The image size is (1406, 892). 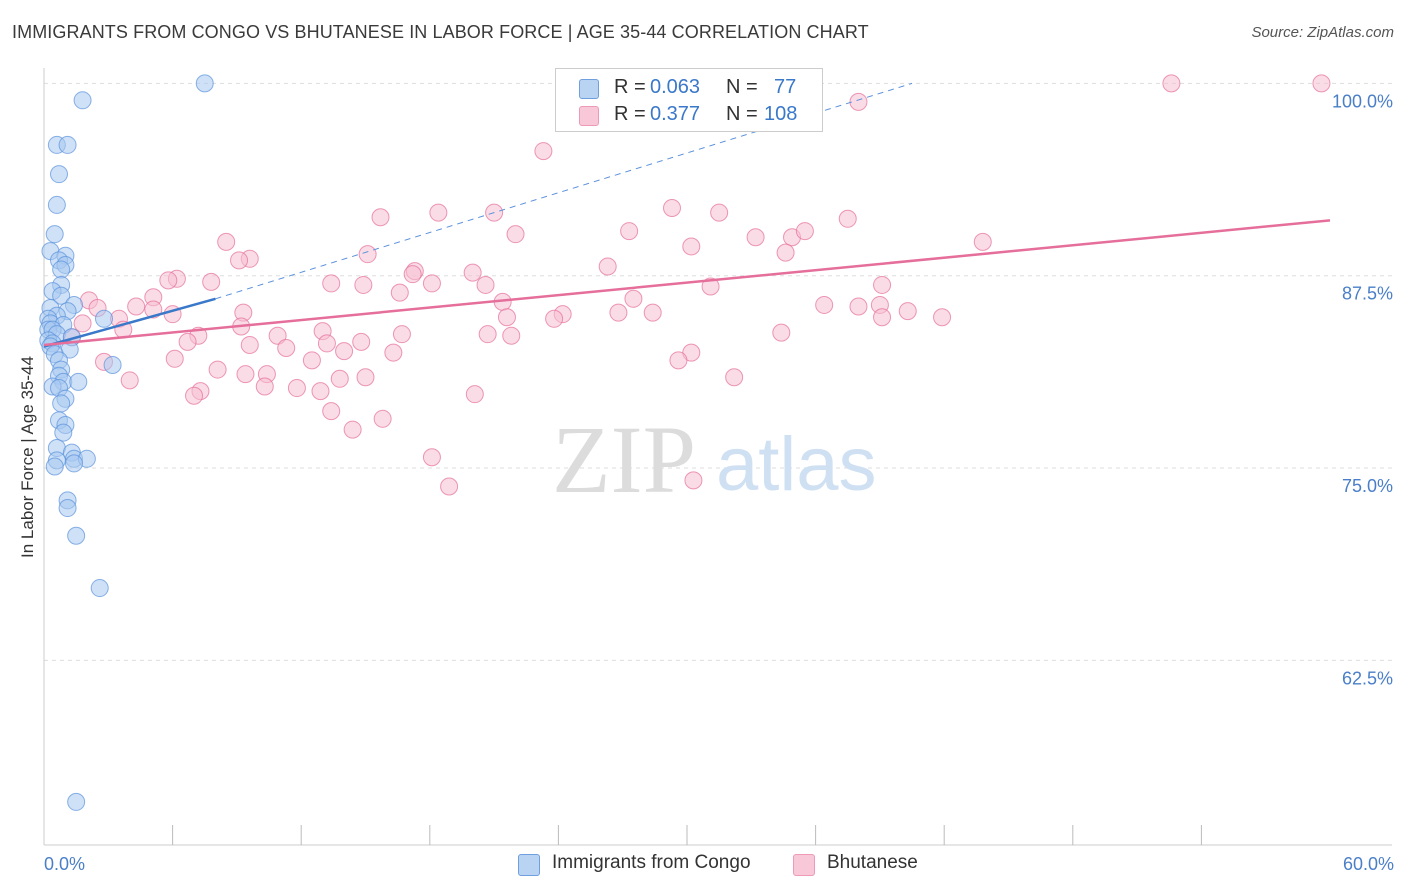 I want to click on y-tick-label: 75.0%, so click(x=1367, y=486).